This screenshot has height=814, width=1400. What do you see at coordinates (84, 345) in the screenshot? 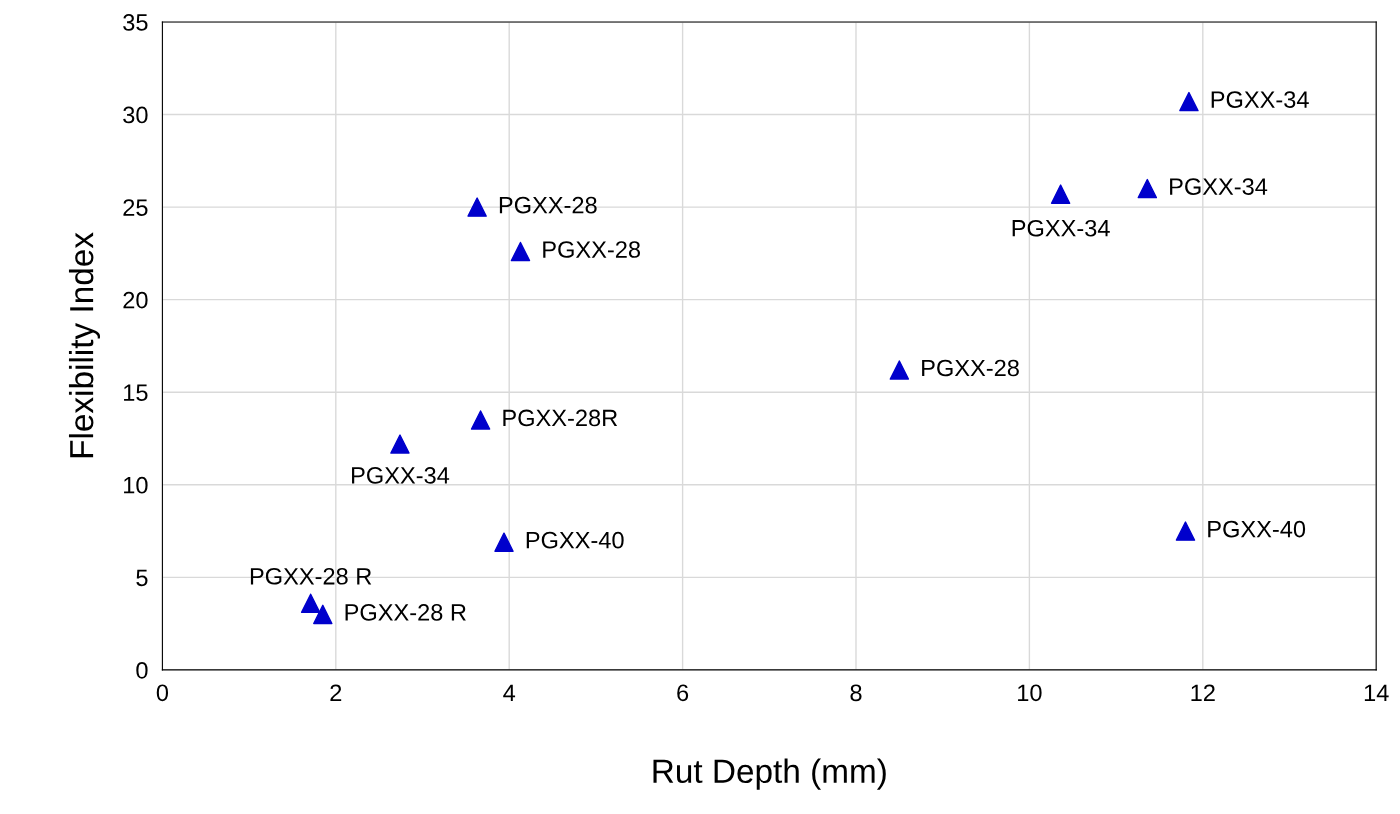
I see `y-axis-title: Flexibility Index` at bounding box center [84, 345].